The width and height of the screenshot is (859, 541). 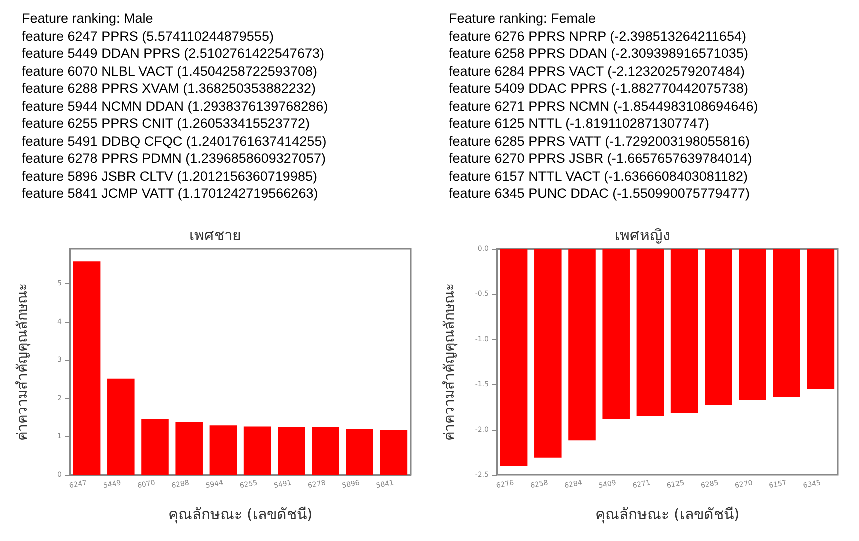 I want to click on text: Feature ranking: Female, so click(x=523, y=19).